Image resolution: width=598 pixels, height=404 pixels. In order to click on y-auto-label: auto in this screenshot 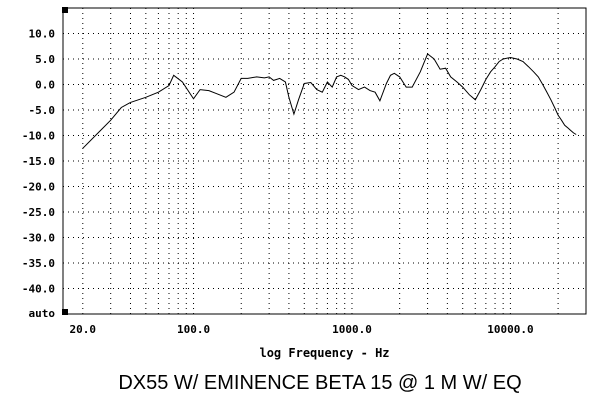, I will do `click(42, 313)`.